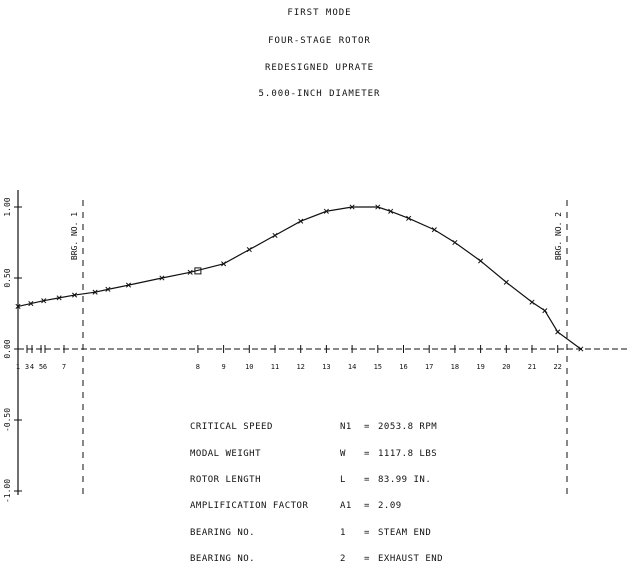 Image resolution: width=639 pixels, height=570 pixels. What do you see at coordinates (558, 236) in the screenshot?
I see `bearing-label: BRG. NO. 2` at bounding box center [558, 236].